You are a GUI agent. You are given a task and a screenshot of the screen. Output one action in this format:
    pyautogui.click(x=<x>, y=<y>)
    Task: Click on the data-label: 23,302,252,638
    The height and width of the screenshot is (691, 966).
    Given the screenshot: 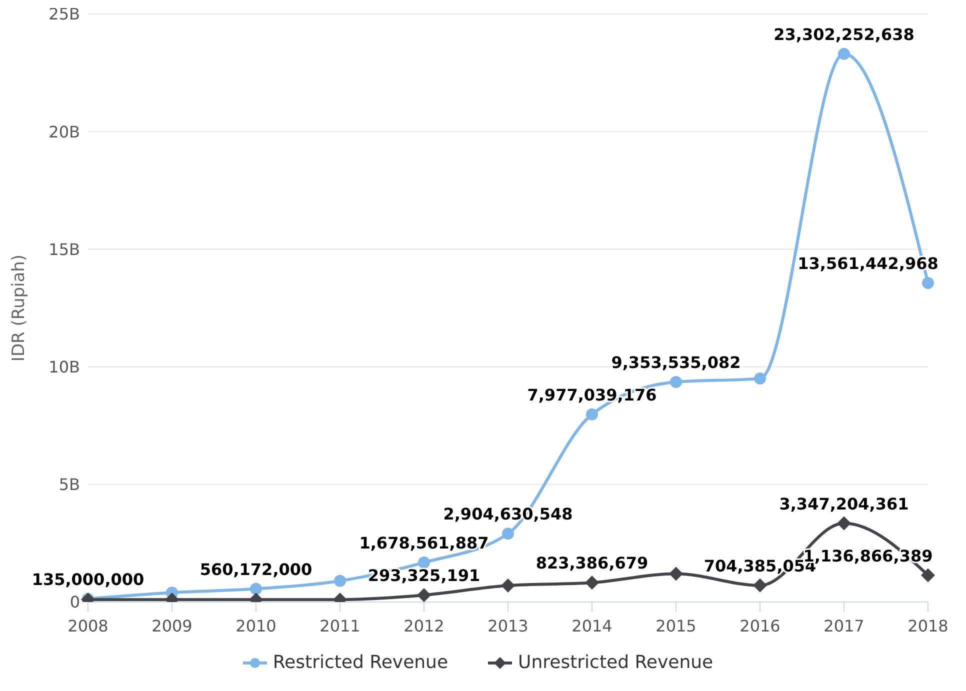 What is the action you would take?
    pyautogui.click(x=844, y=34)
    